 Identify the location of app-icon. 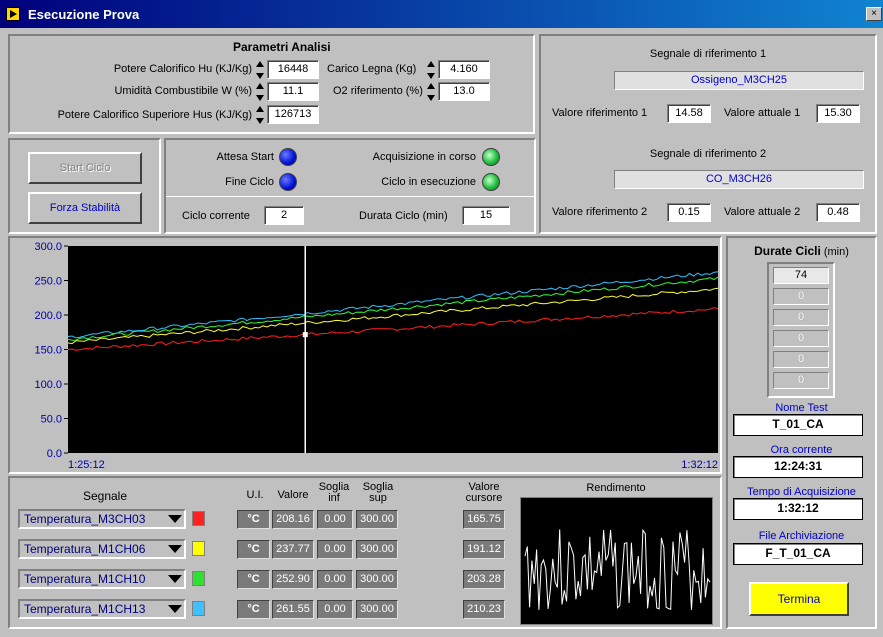
(13, 14).